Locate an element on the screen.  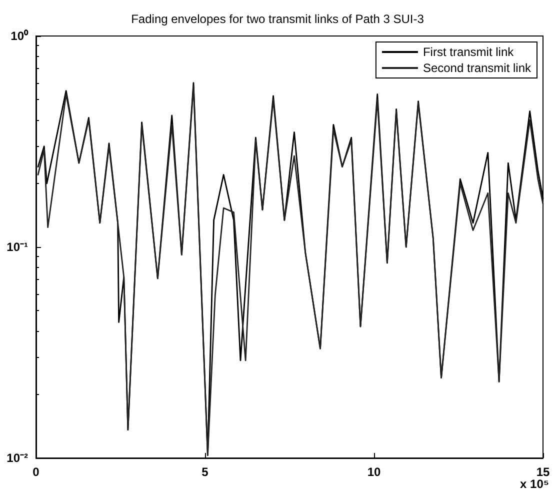
y-tick-label: 10⁻² is located at coordinates (17, 458).